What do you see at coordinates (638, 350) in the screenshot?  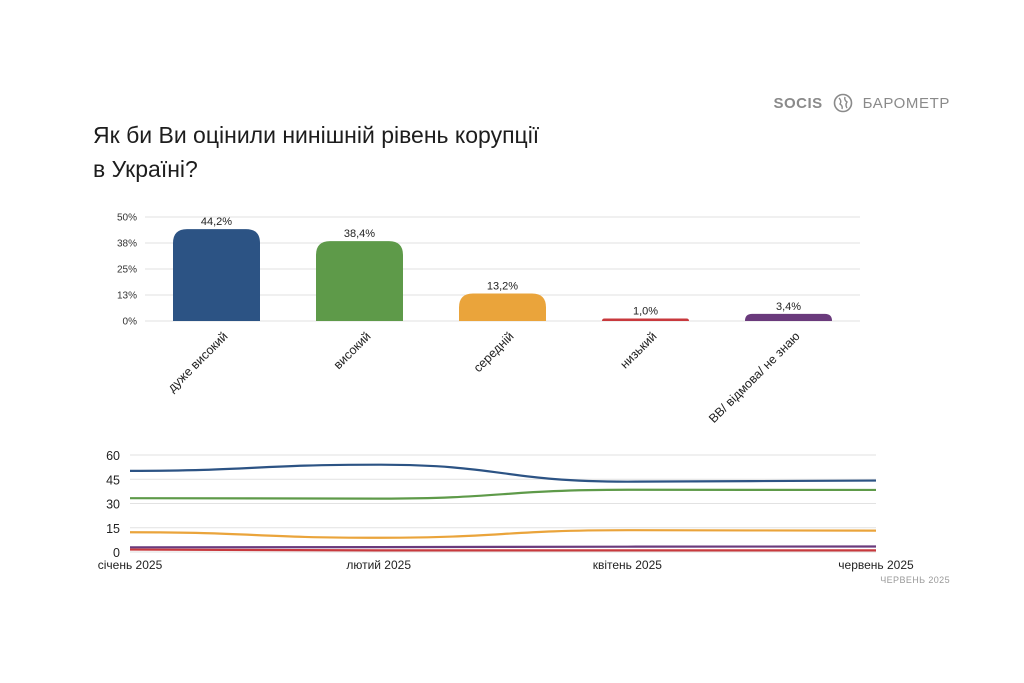 I see `bar-category-label: низький` at bounding box center [638, 350].